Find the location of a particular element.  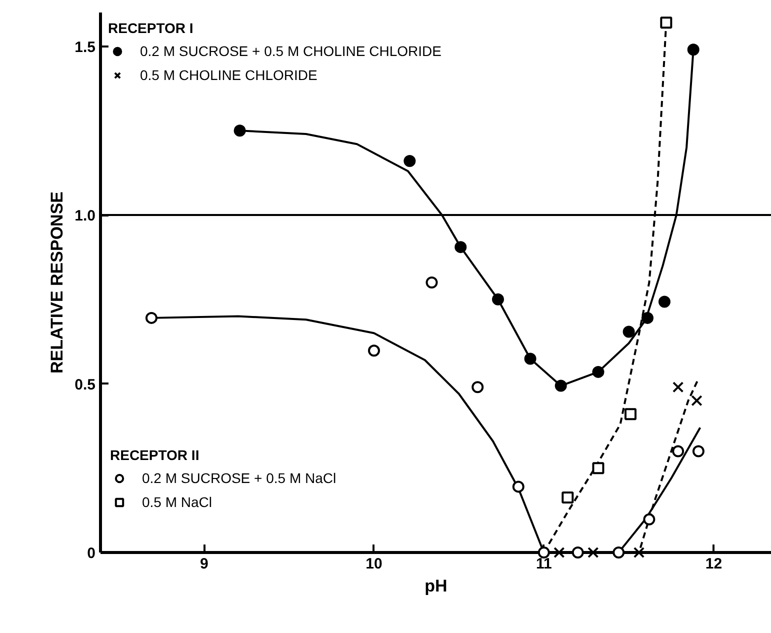

x-tick-label: 12 is located at coordinates (713, 564).